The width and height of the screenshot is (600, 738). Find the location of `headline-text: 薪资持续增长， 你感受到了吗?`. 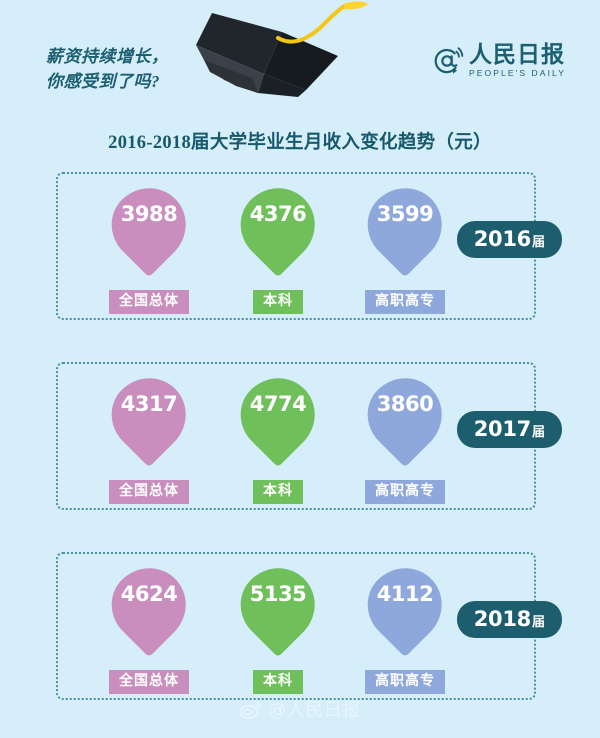

headline-text: 薪资持续增长， 你感受到了吗? is located at coordinates (107, 69).